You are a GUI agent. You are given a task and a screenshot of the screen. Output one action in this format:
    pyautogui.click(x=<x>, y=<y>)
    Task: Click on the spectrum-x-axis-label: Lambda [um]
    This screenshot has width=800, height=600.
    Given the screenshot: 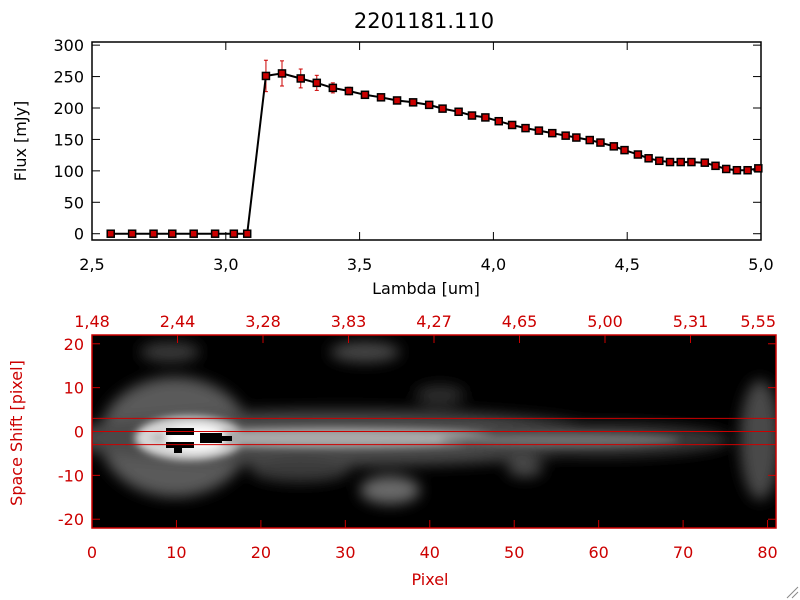 What is the action you would take?
    pyautogui.click(x=426, y=288)
    